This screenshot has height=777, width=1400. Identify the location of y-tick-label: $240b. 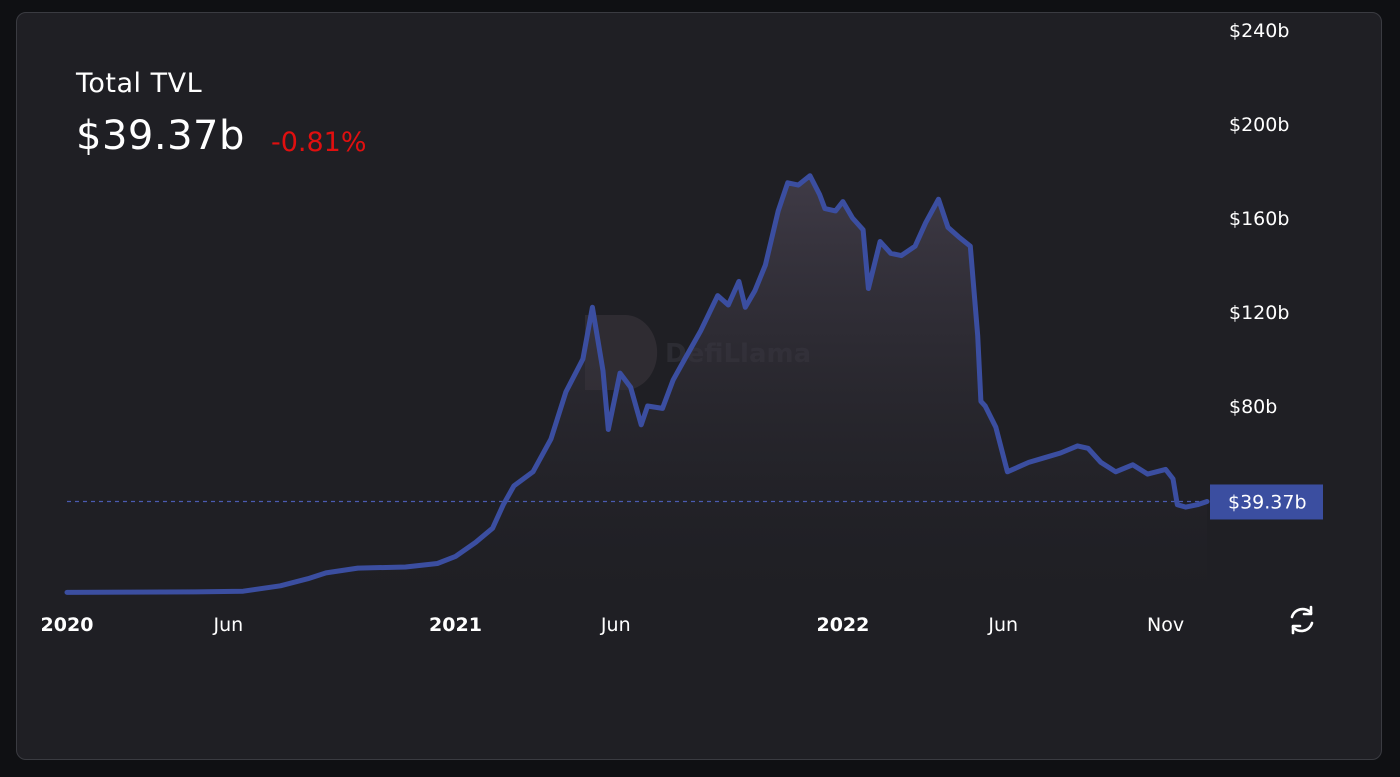
(1259, 31).